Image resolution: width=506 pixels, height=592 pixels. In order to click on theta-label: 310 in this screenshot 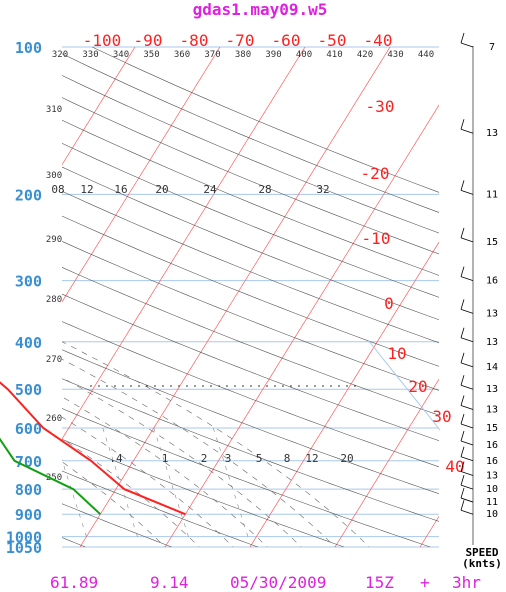, I will do `click(54, 110)`.